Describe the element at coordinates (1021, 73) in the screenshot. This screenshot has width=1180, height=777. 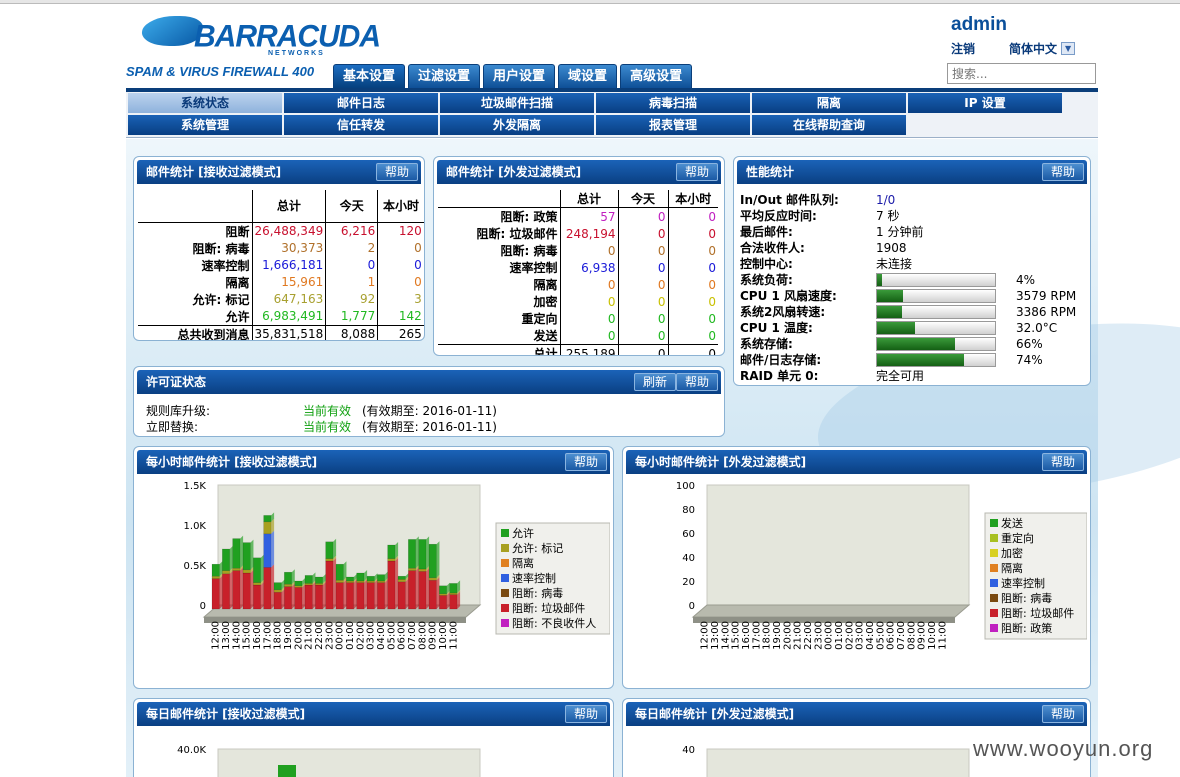
I see `search-input` at that location.